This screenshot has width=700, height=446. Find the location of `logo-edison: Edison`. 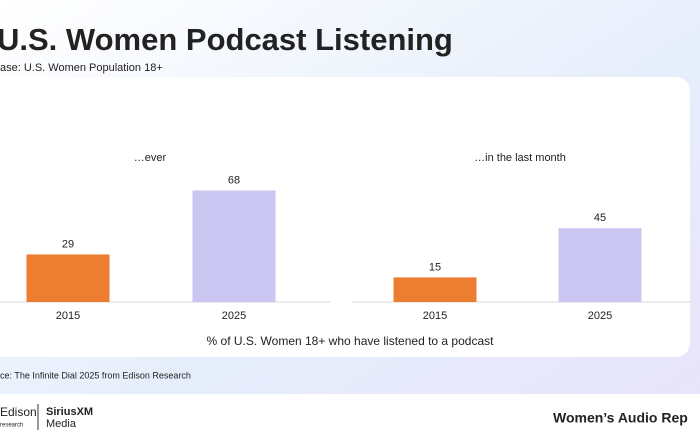

logo-edison: Edison is located at coordinates (18, 412).